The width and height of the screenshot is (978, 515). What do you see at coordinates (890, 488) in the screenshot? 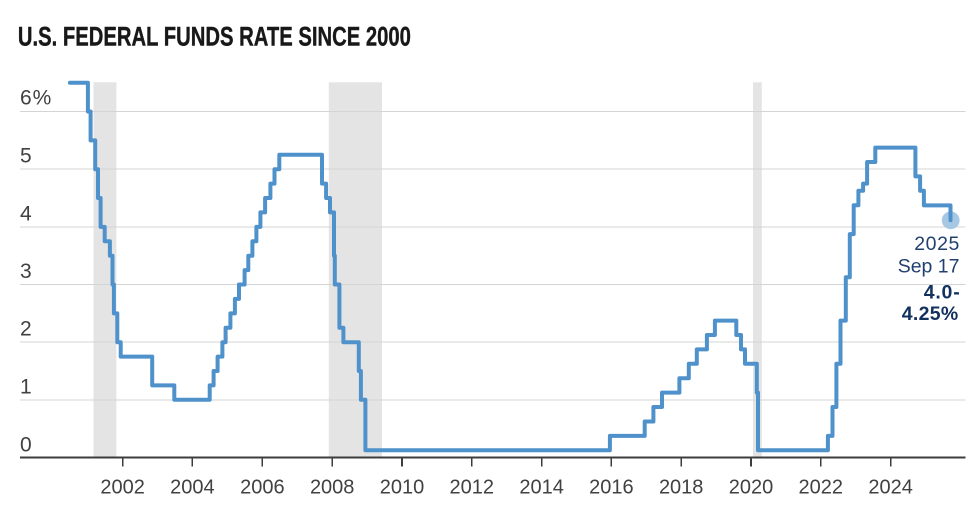
I see `svg-text: 2024` at bounding box center [890, 488].